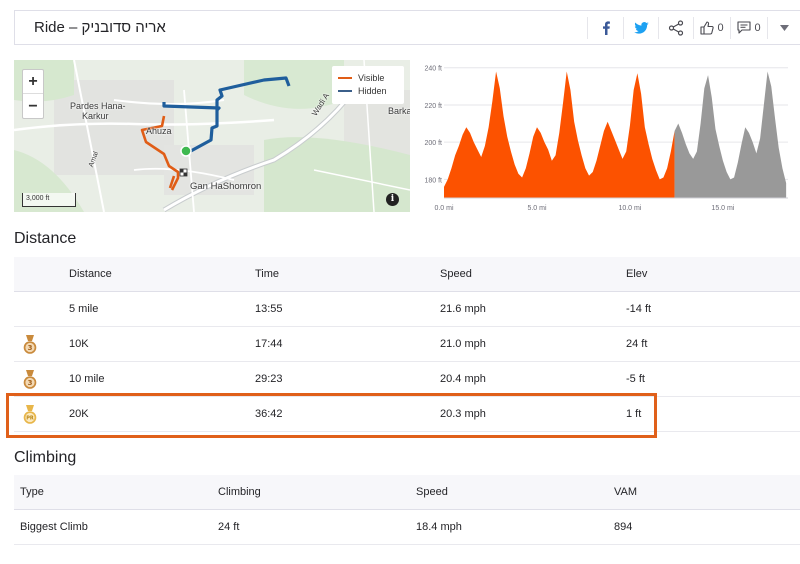  I want to click on info-icon: i, so click(392, 199).